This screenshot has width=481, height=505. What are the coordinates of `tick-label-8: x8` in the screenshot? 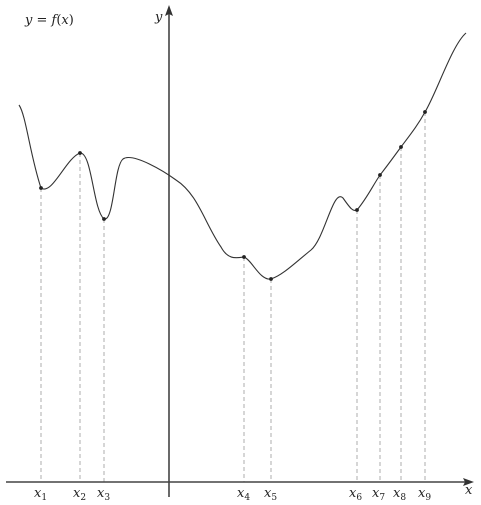 It's located at (399, 494).